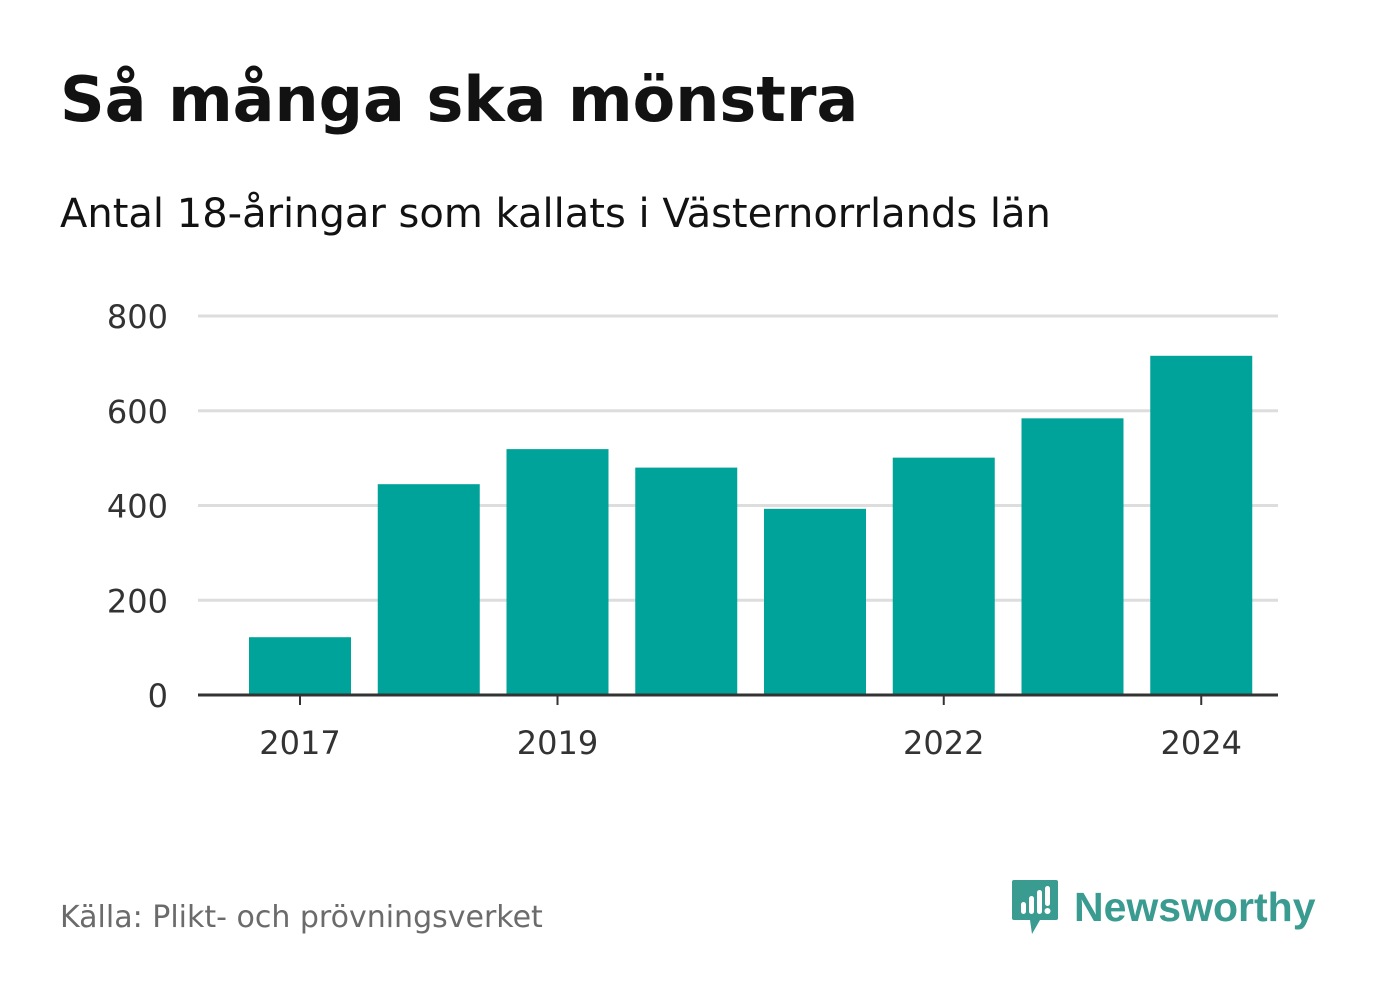 The image size is (1382, 999). I want to click on brand-name: Newsworthy, so click(1195, 906).